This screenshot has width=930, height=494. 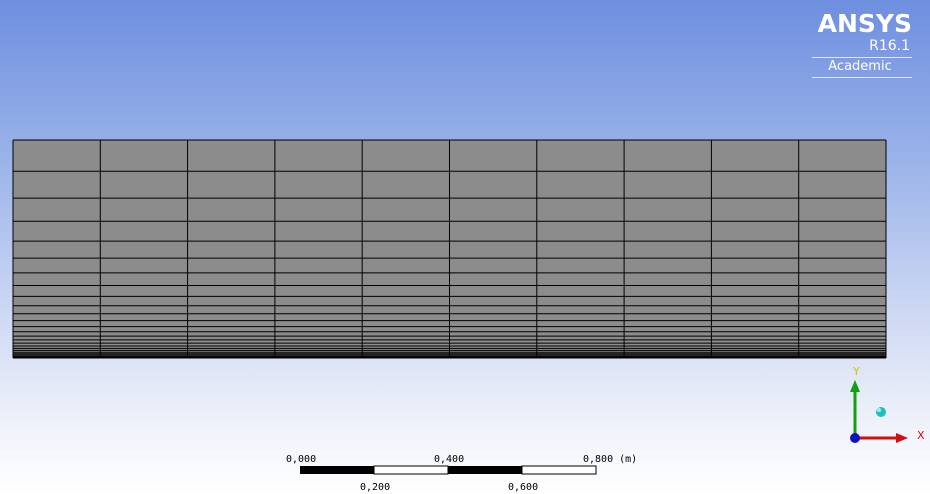 I want to click on x-axis-label: X, so click(x=921, y=435).